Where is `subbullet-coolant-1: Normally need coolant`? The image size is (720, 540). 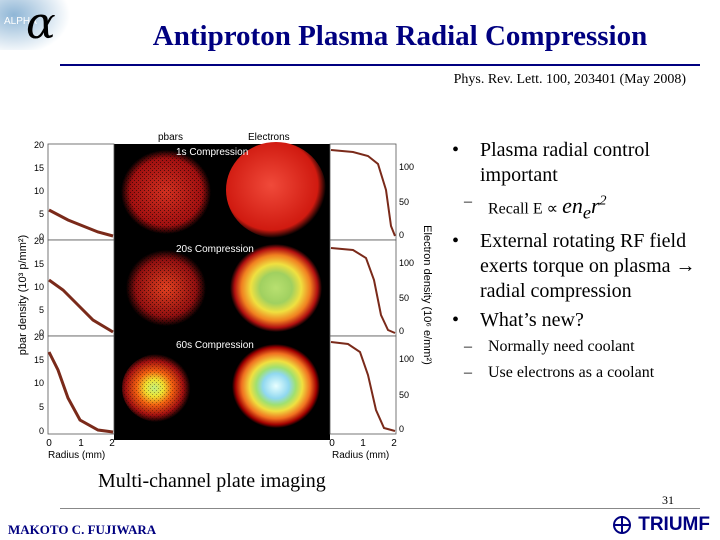
subbullet-coolant-1: Normally need coolant is located at coordinates (582, 347).